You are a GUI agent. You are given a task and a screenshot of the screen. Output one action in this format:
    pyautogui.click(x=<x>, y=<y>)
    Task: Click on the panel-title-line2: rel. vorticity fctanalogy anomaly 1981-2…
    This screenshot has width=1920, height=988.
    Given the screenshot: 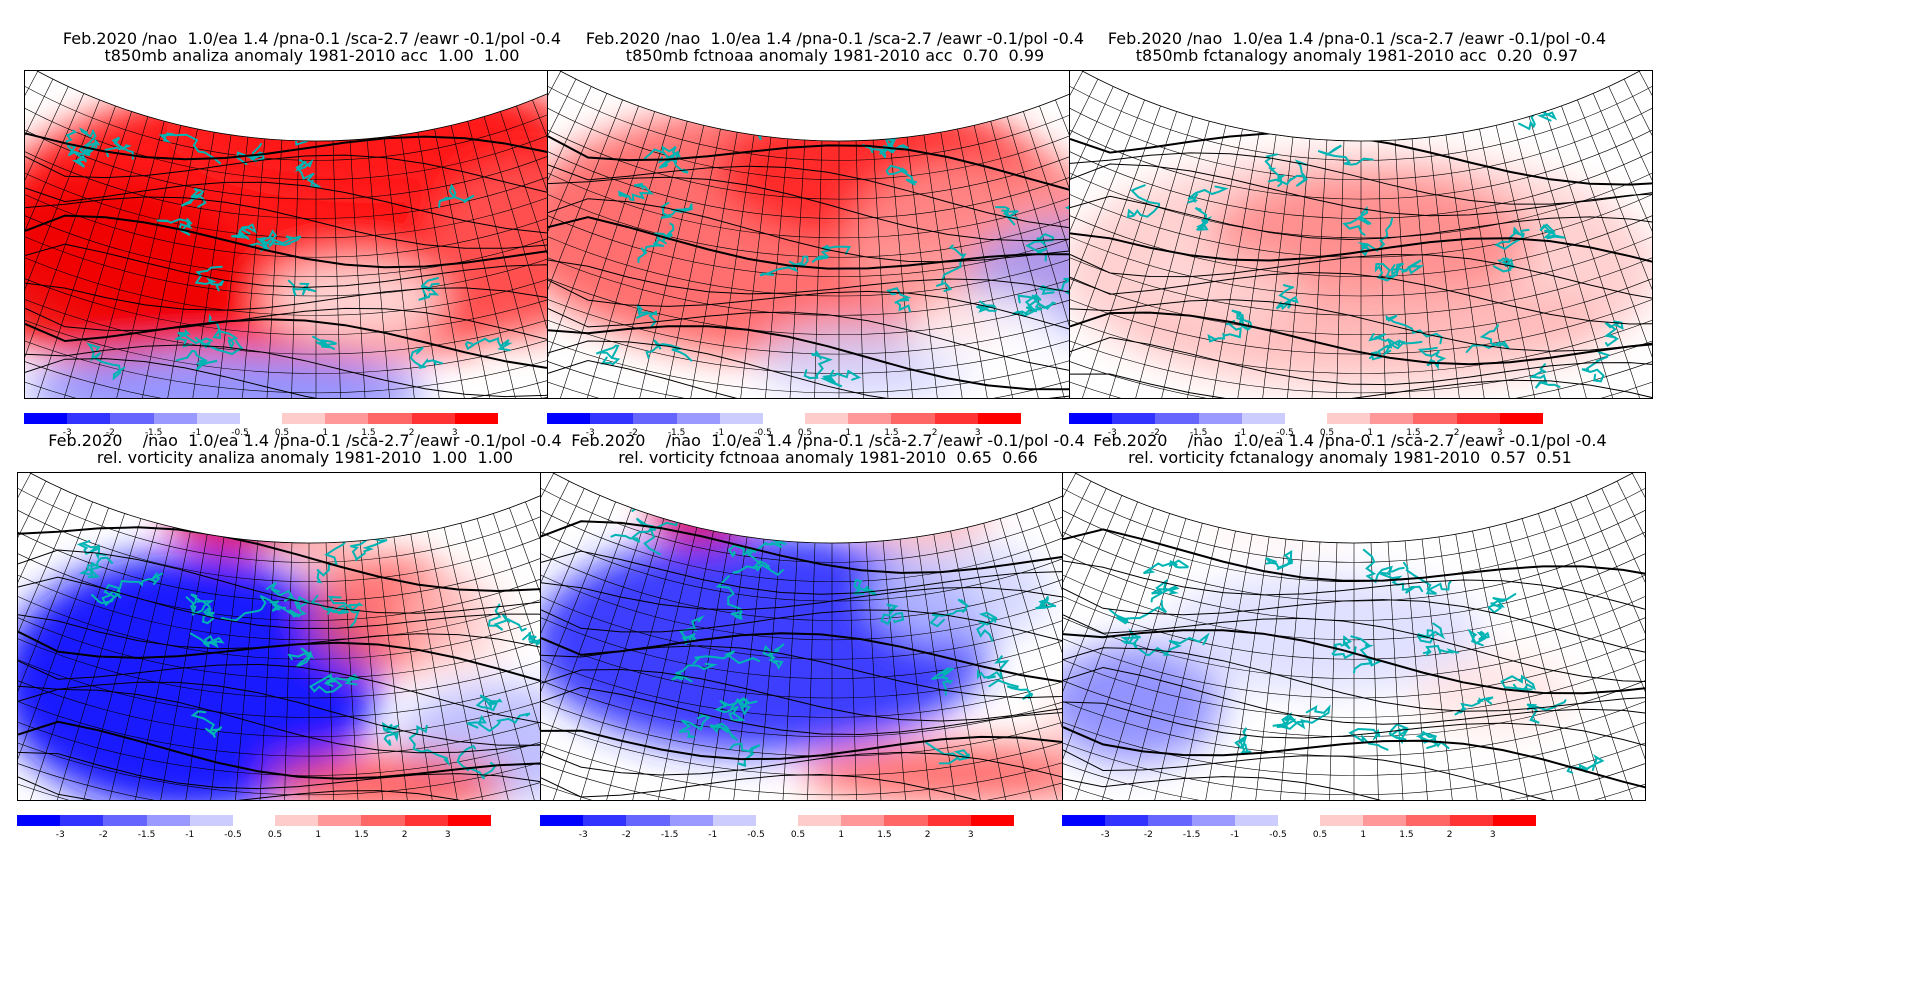 What is the action you would take?
    pyautogui.click(x=1350, y=457)
    